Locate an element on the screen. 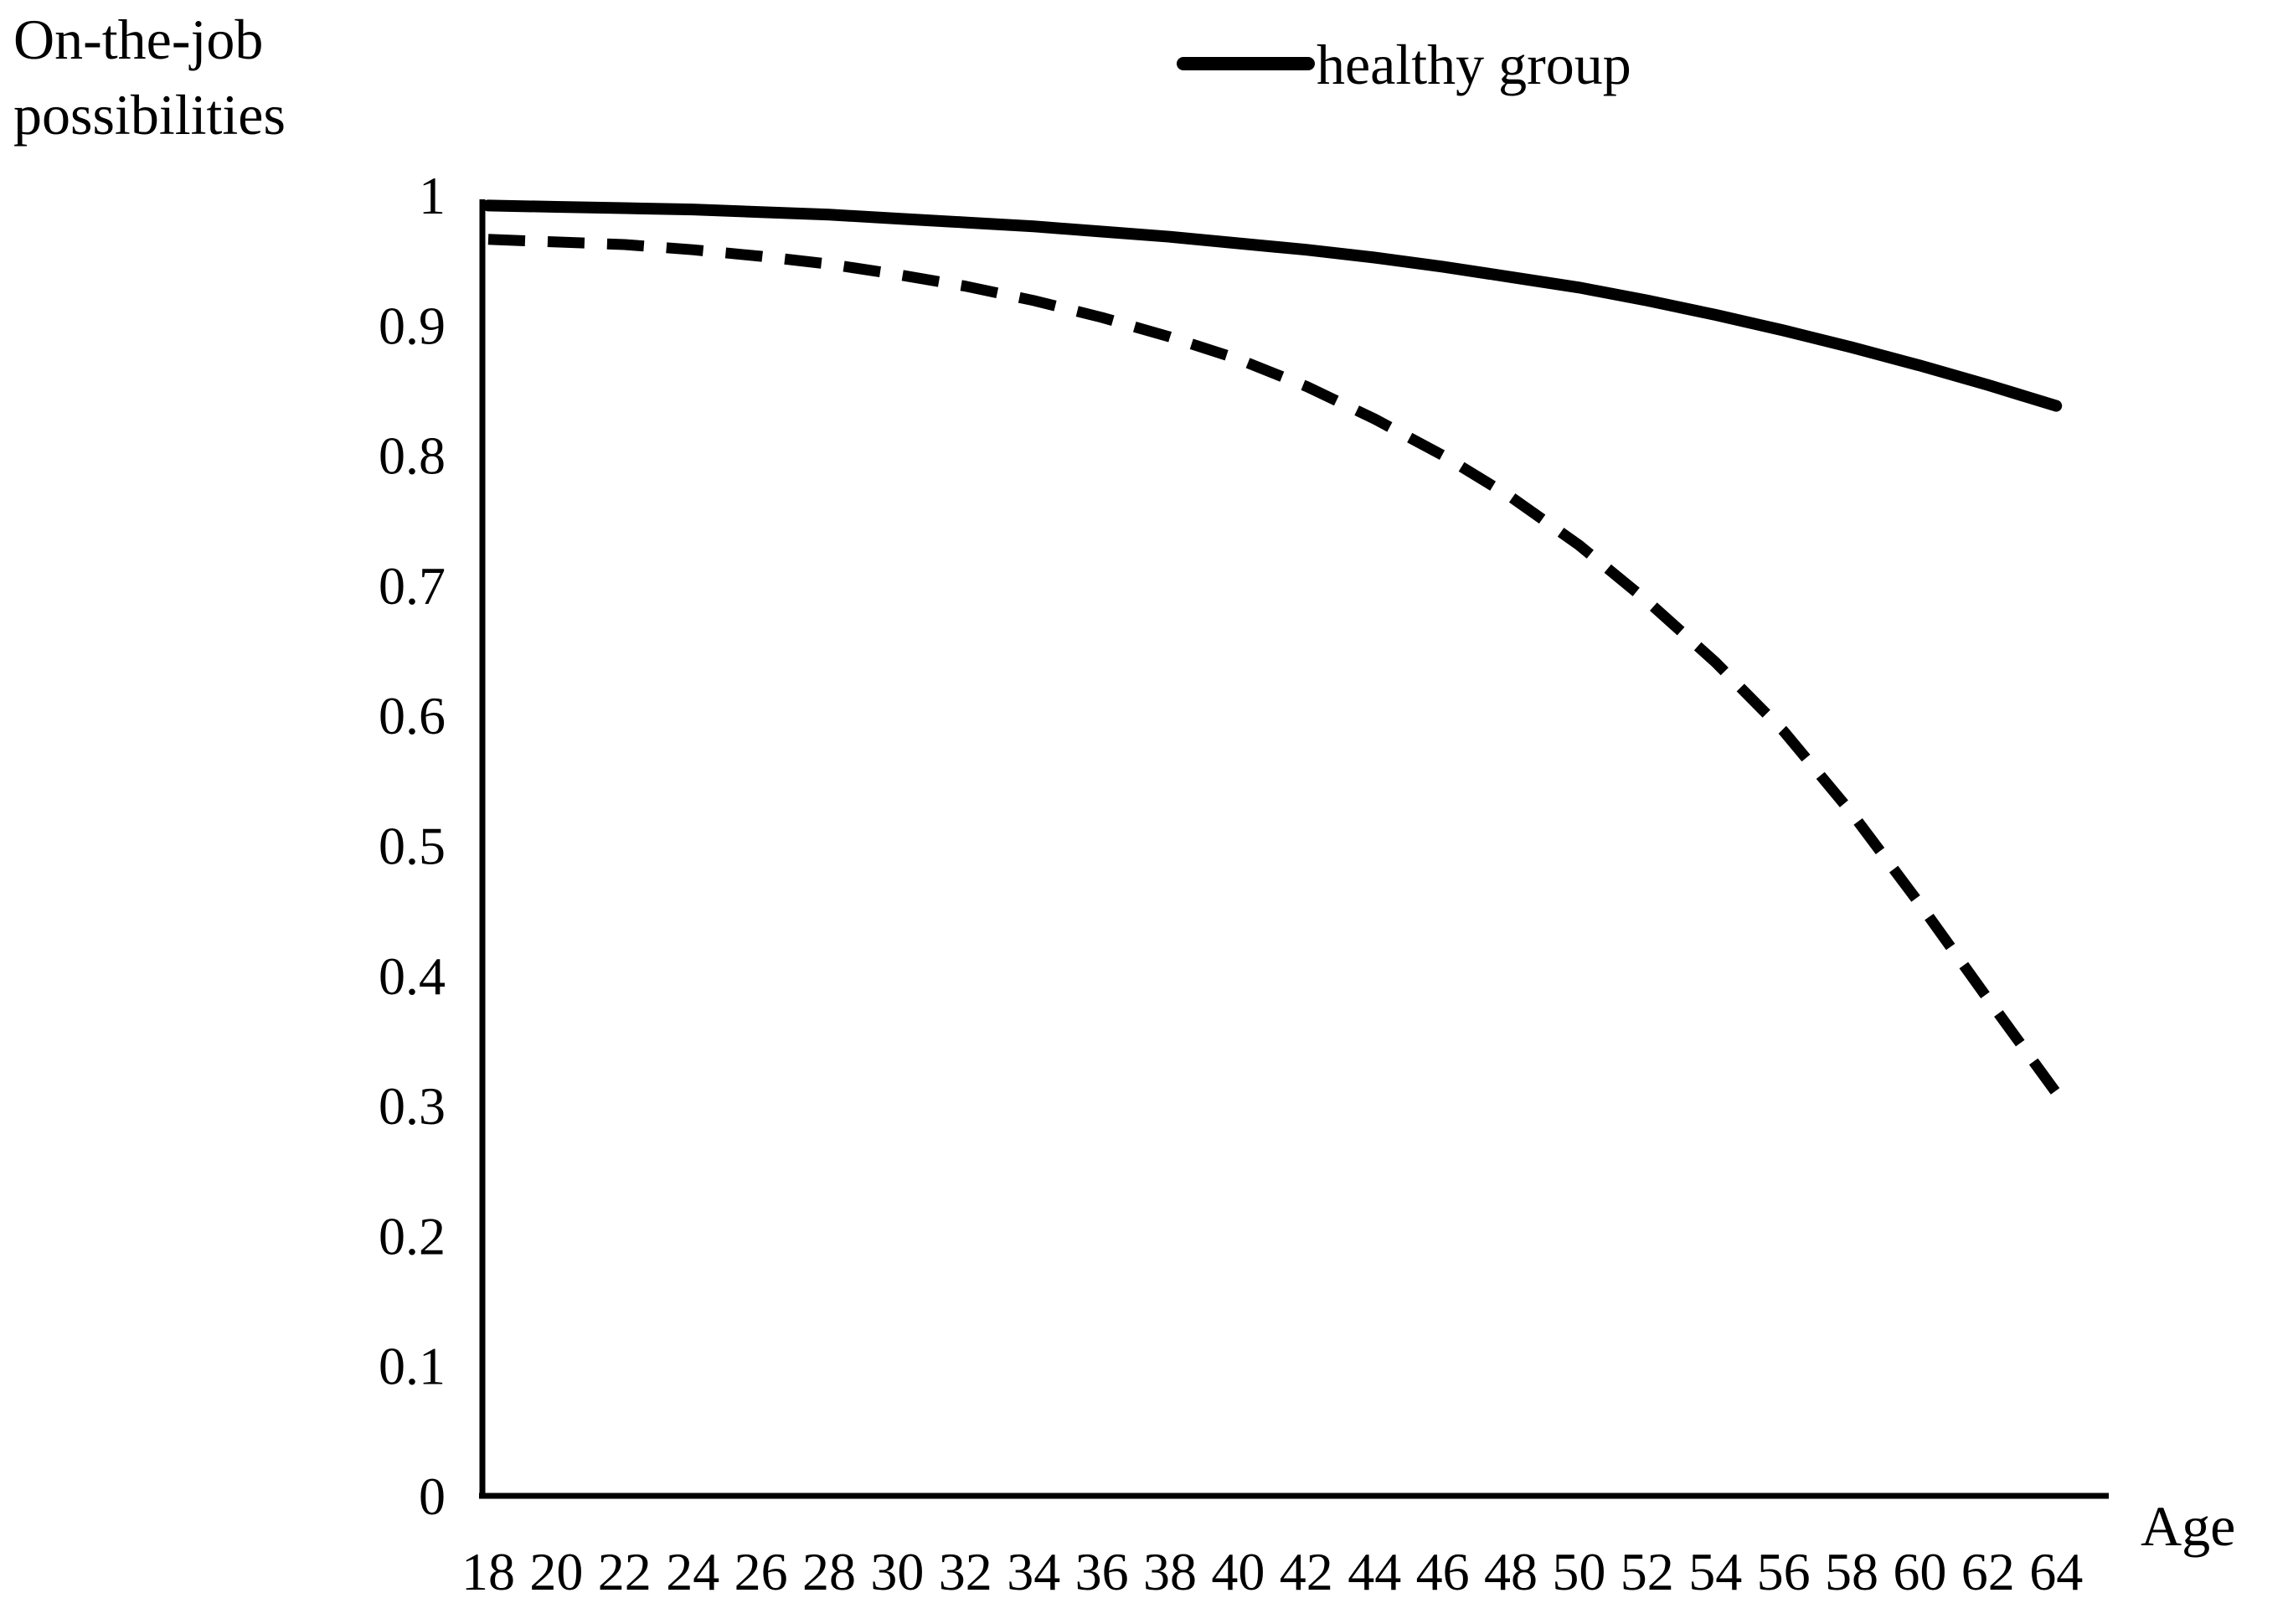 The height and width of the screenshot is (1624, 2288). x-tick-label: 24 is located at coordinates (692, 1571).